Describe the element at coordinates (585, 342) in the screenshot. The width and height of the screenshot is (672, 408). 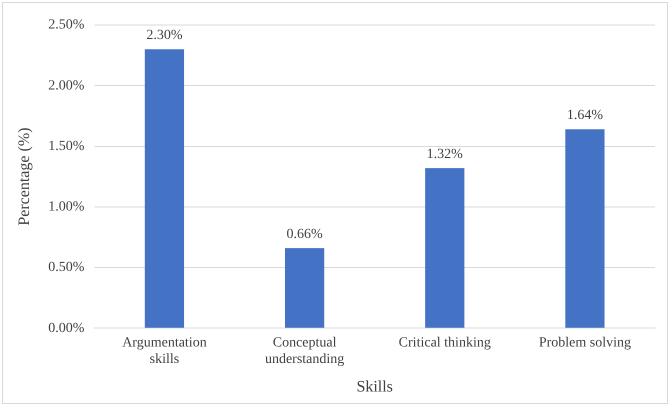
I see `x-tick-label: Problem solving` at that location.